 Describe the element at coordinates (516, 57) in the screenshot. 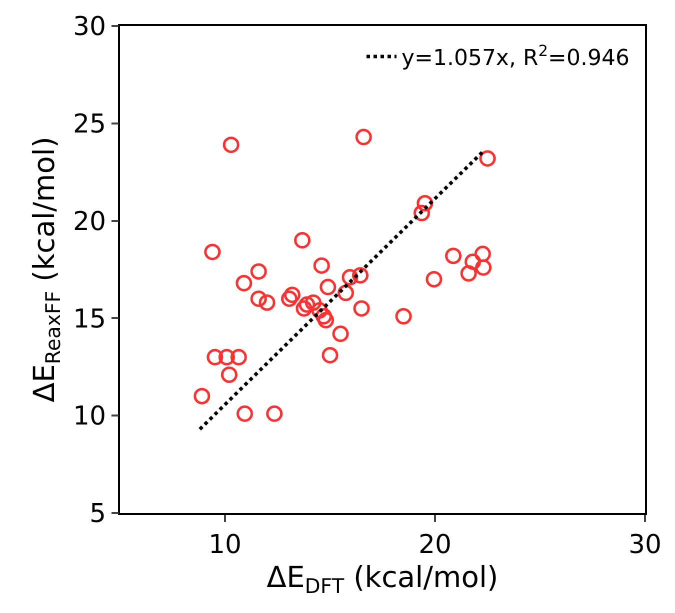

I see `legend-label: y=1.057x, R$^{2}$=0.946` at that location.